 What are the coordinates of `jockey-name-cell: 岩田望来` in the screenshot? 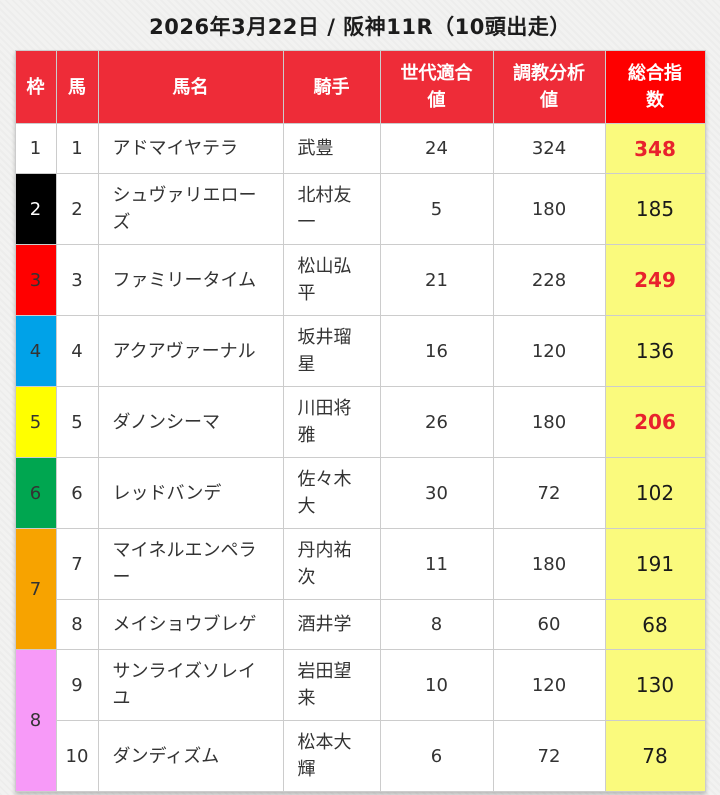 It's located at (331, 685).